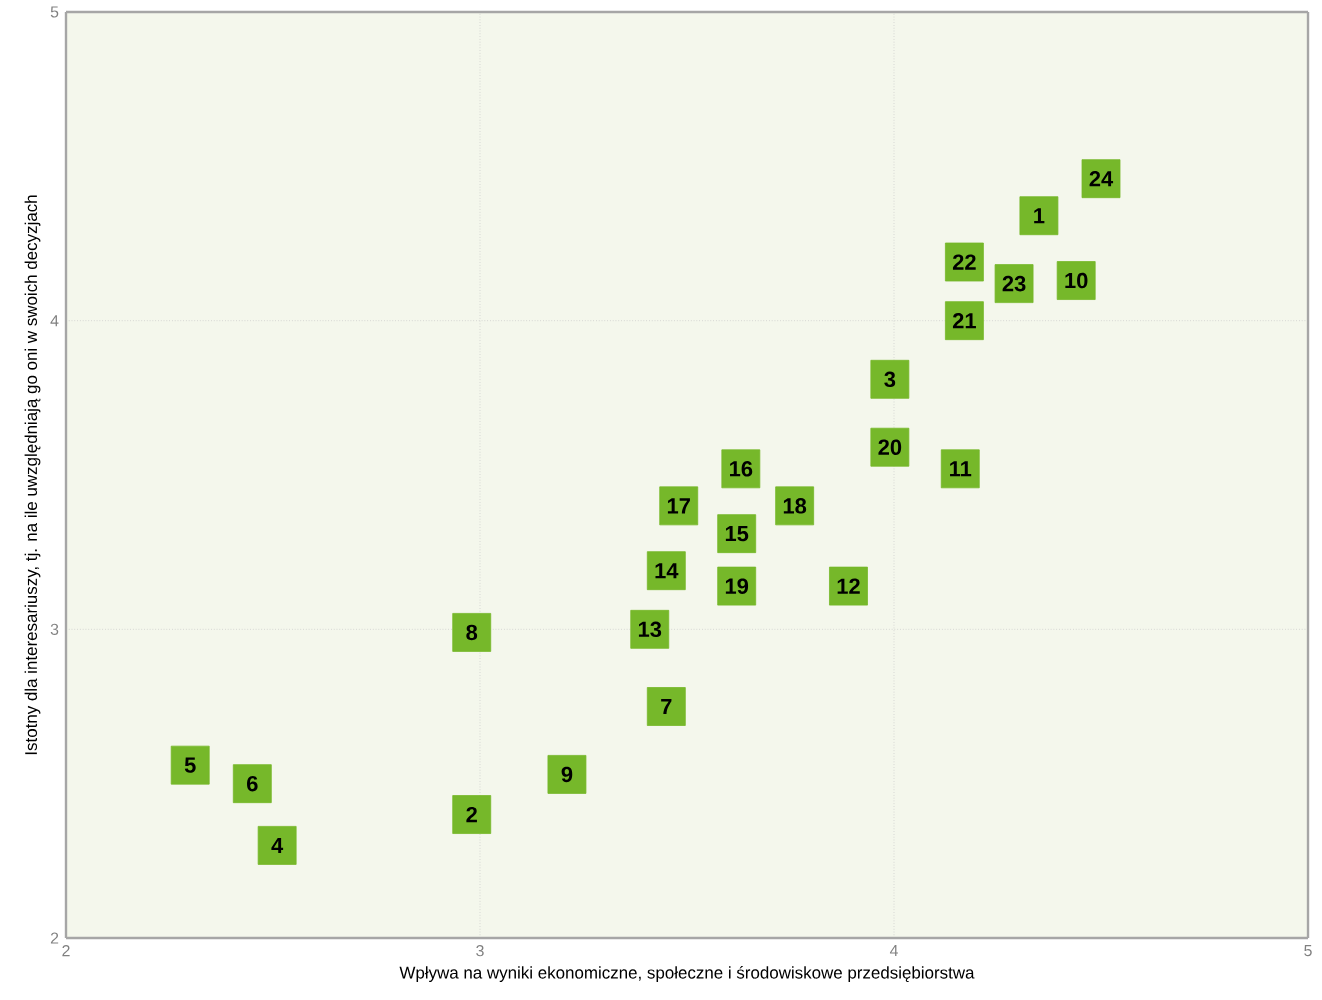 This screenshot has width=1322, height=1000. What do you see at coordinates (961, 469) in the screenshot?
I see `annotation: 11` at bounding box center [961, 469].